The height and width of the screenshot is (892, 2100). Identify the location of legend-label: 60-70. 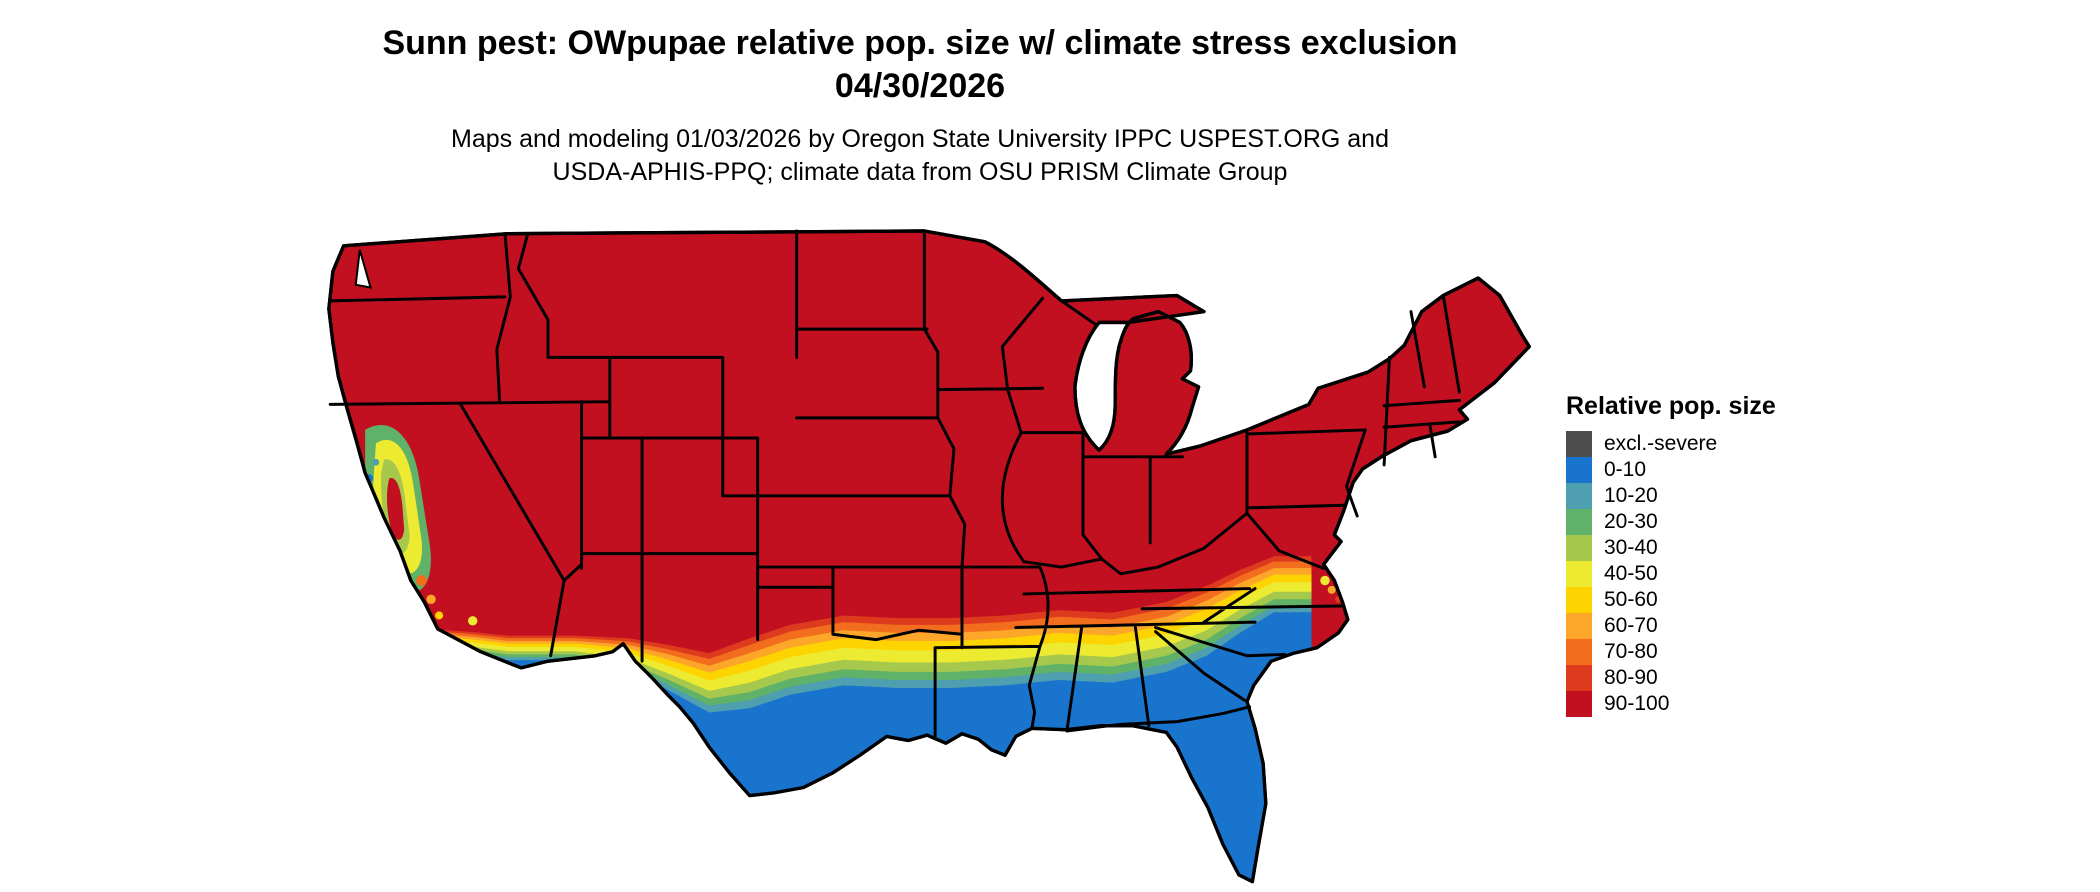
(1631, 625).